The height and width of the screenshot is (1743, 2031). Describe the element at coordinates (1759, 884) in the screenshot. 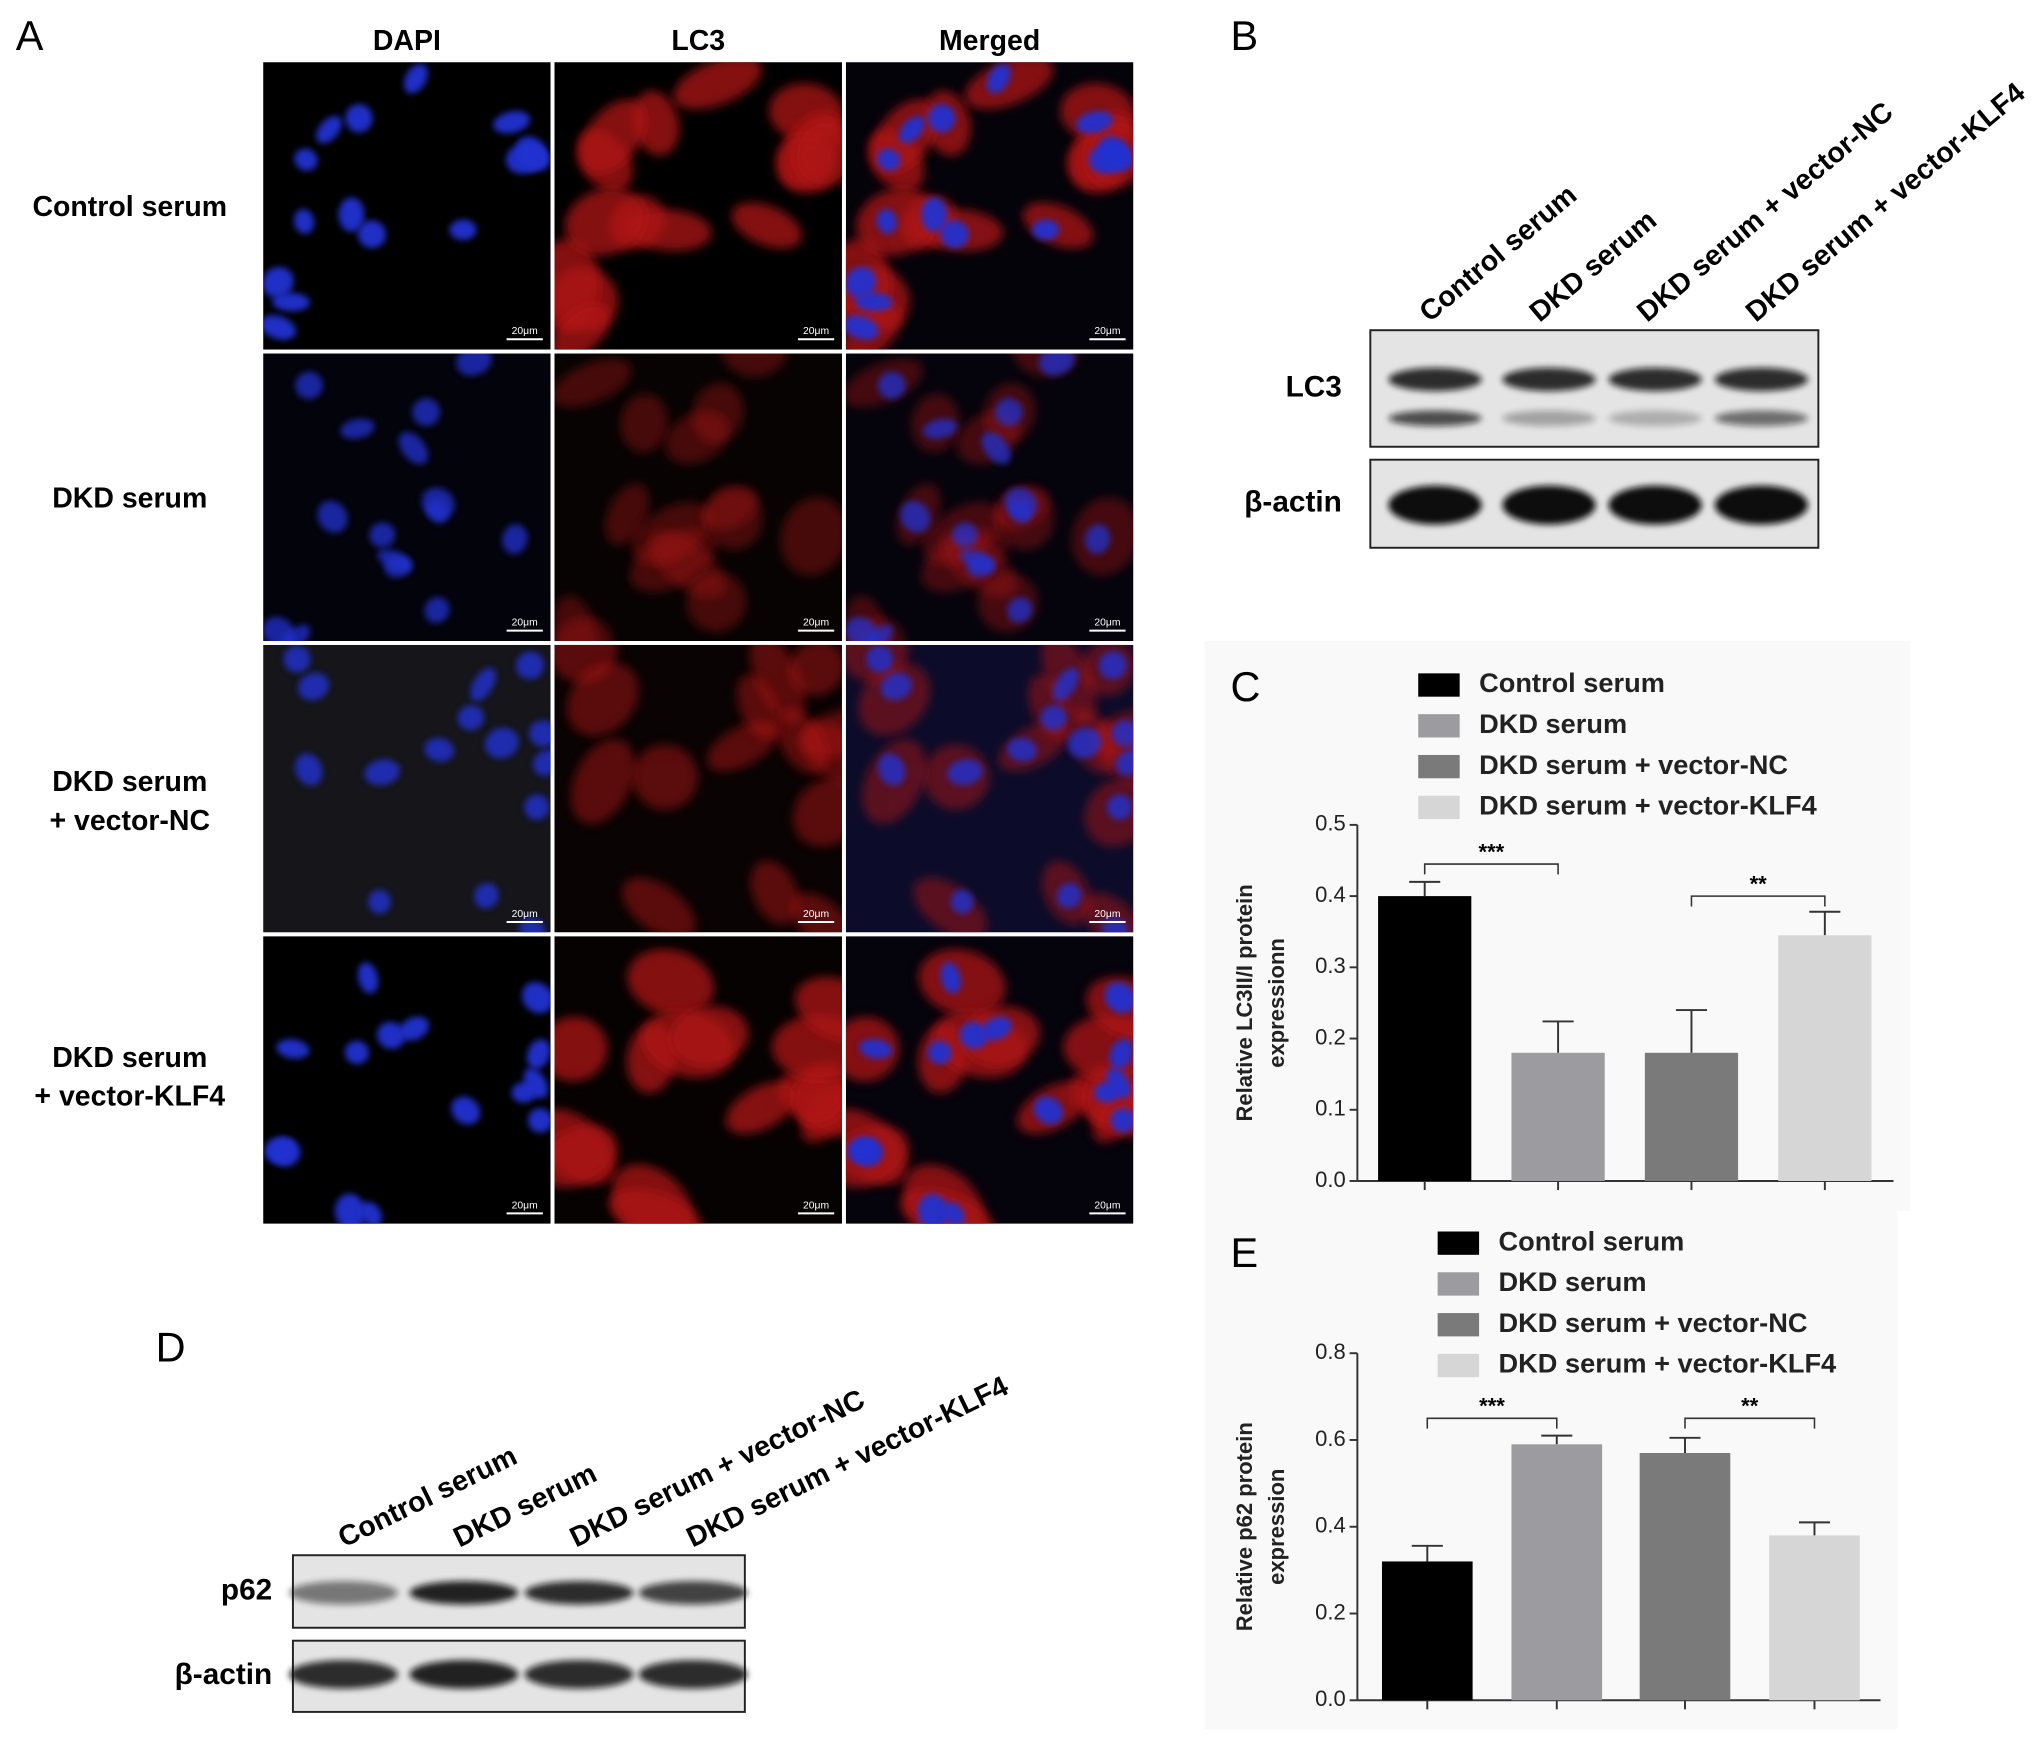

I see `significance-label: **` at that location.